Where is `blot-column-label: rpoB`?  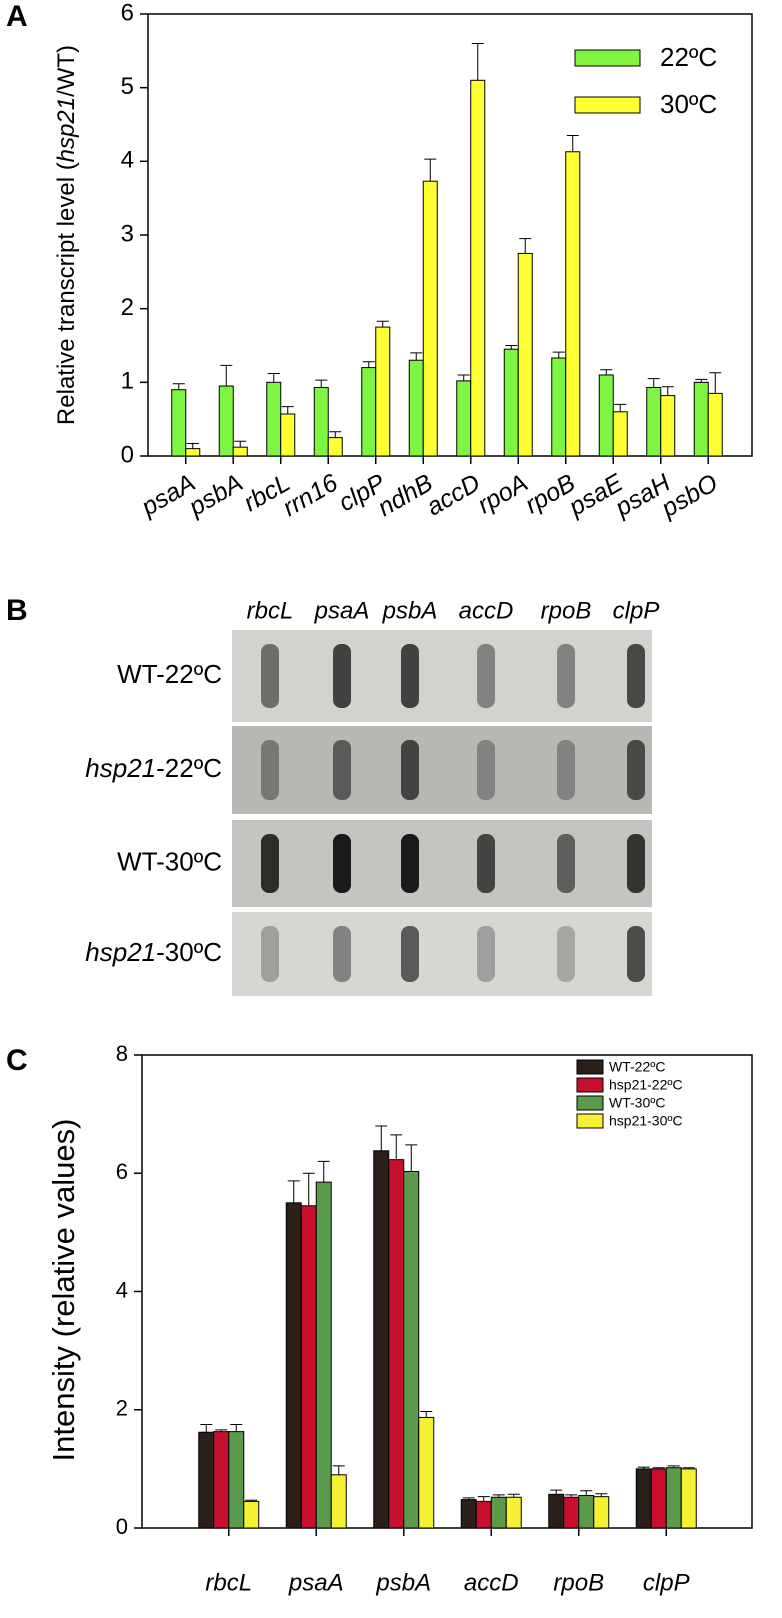
blot-column-label: rpoB is located at coordinates (566, 610).